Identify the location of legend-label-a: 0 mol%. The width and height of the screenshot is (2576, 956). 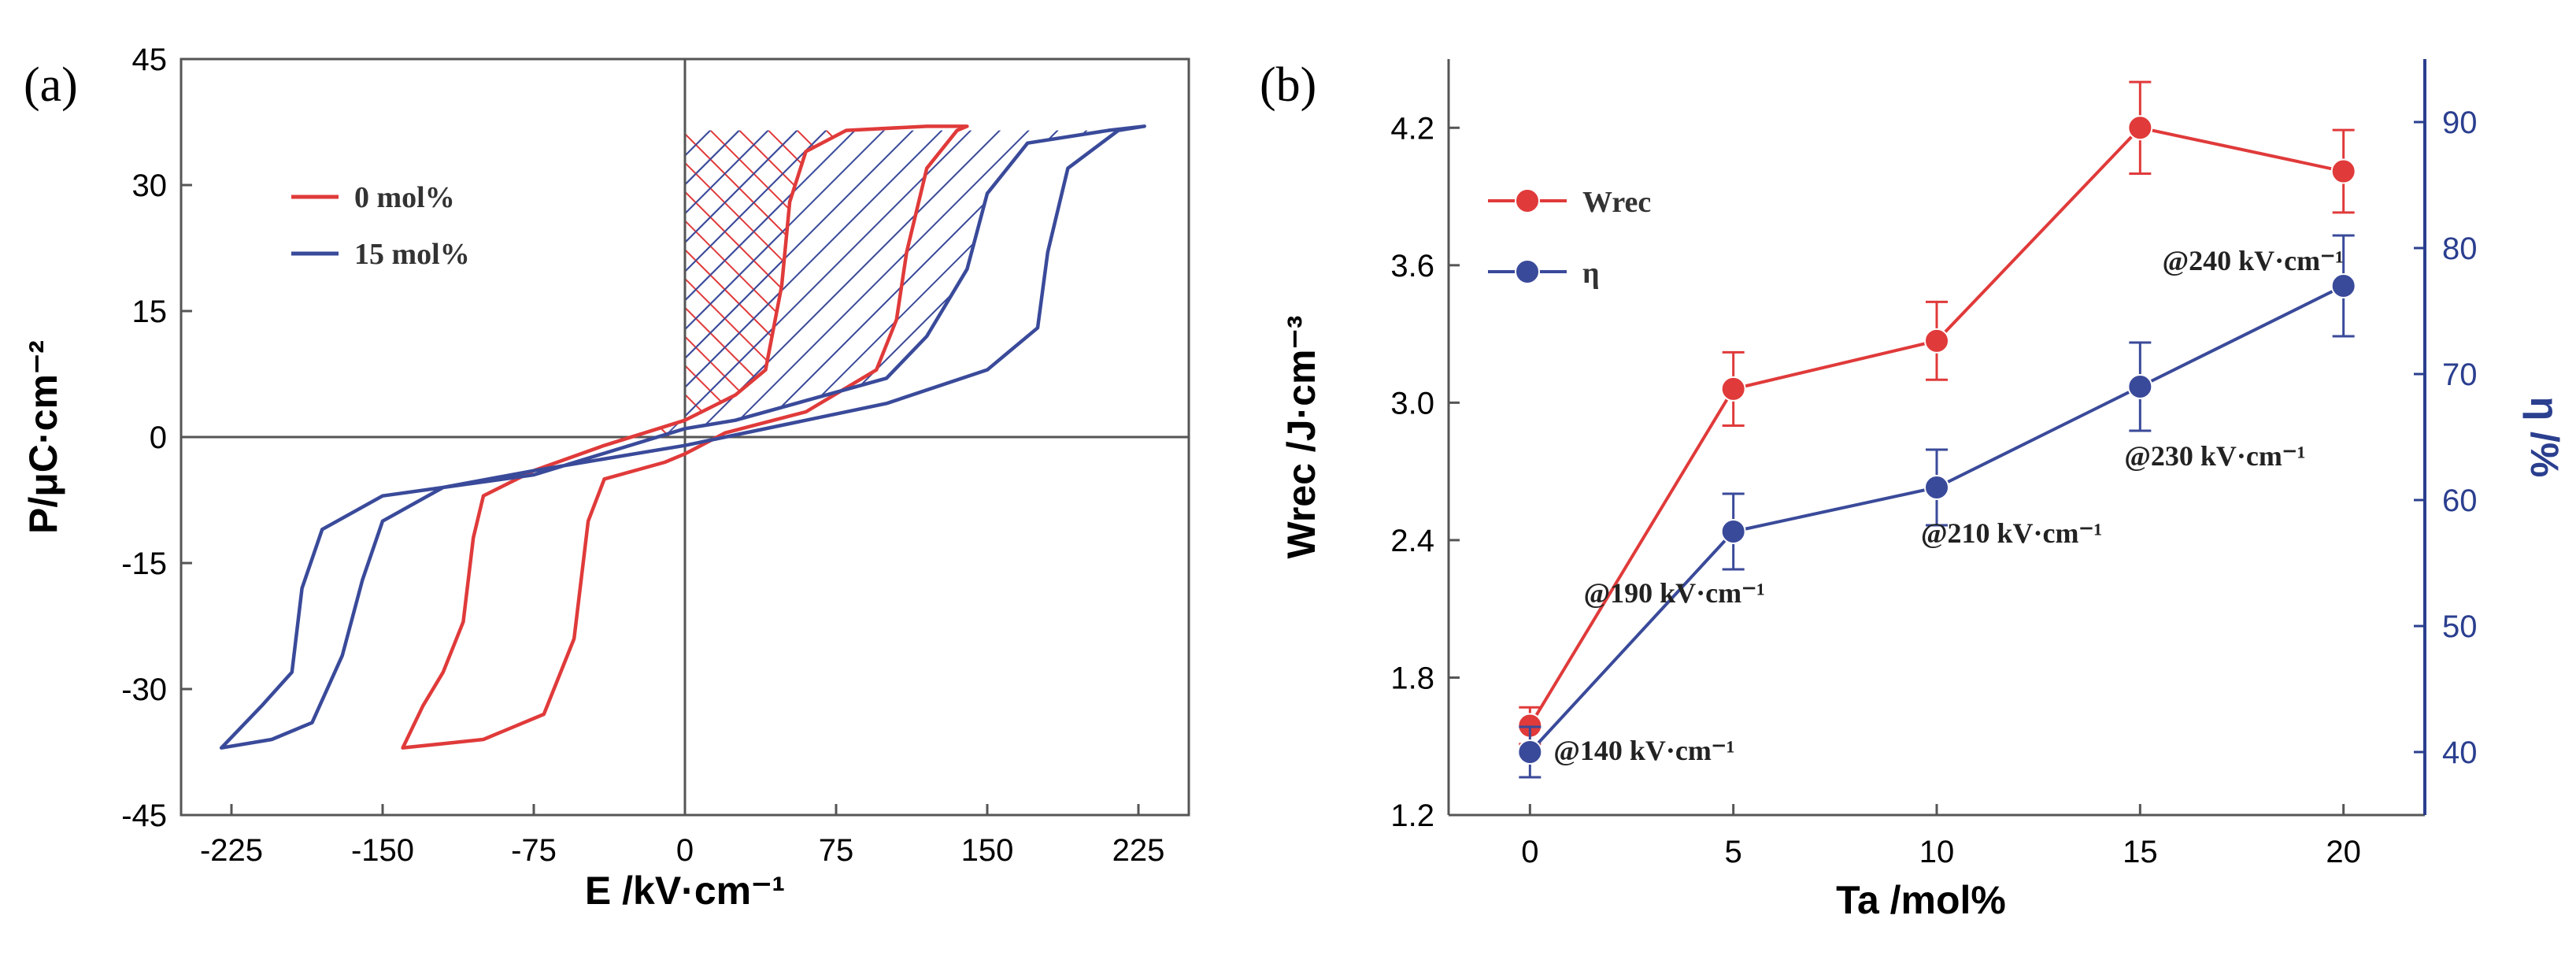
(404, 197).